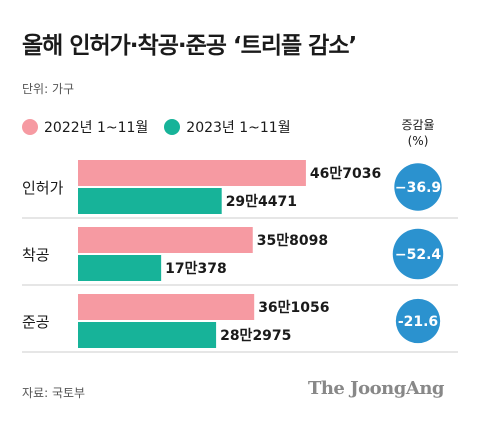  I want to click on category-label: 착공, so click(36, 255).